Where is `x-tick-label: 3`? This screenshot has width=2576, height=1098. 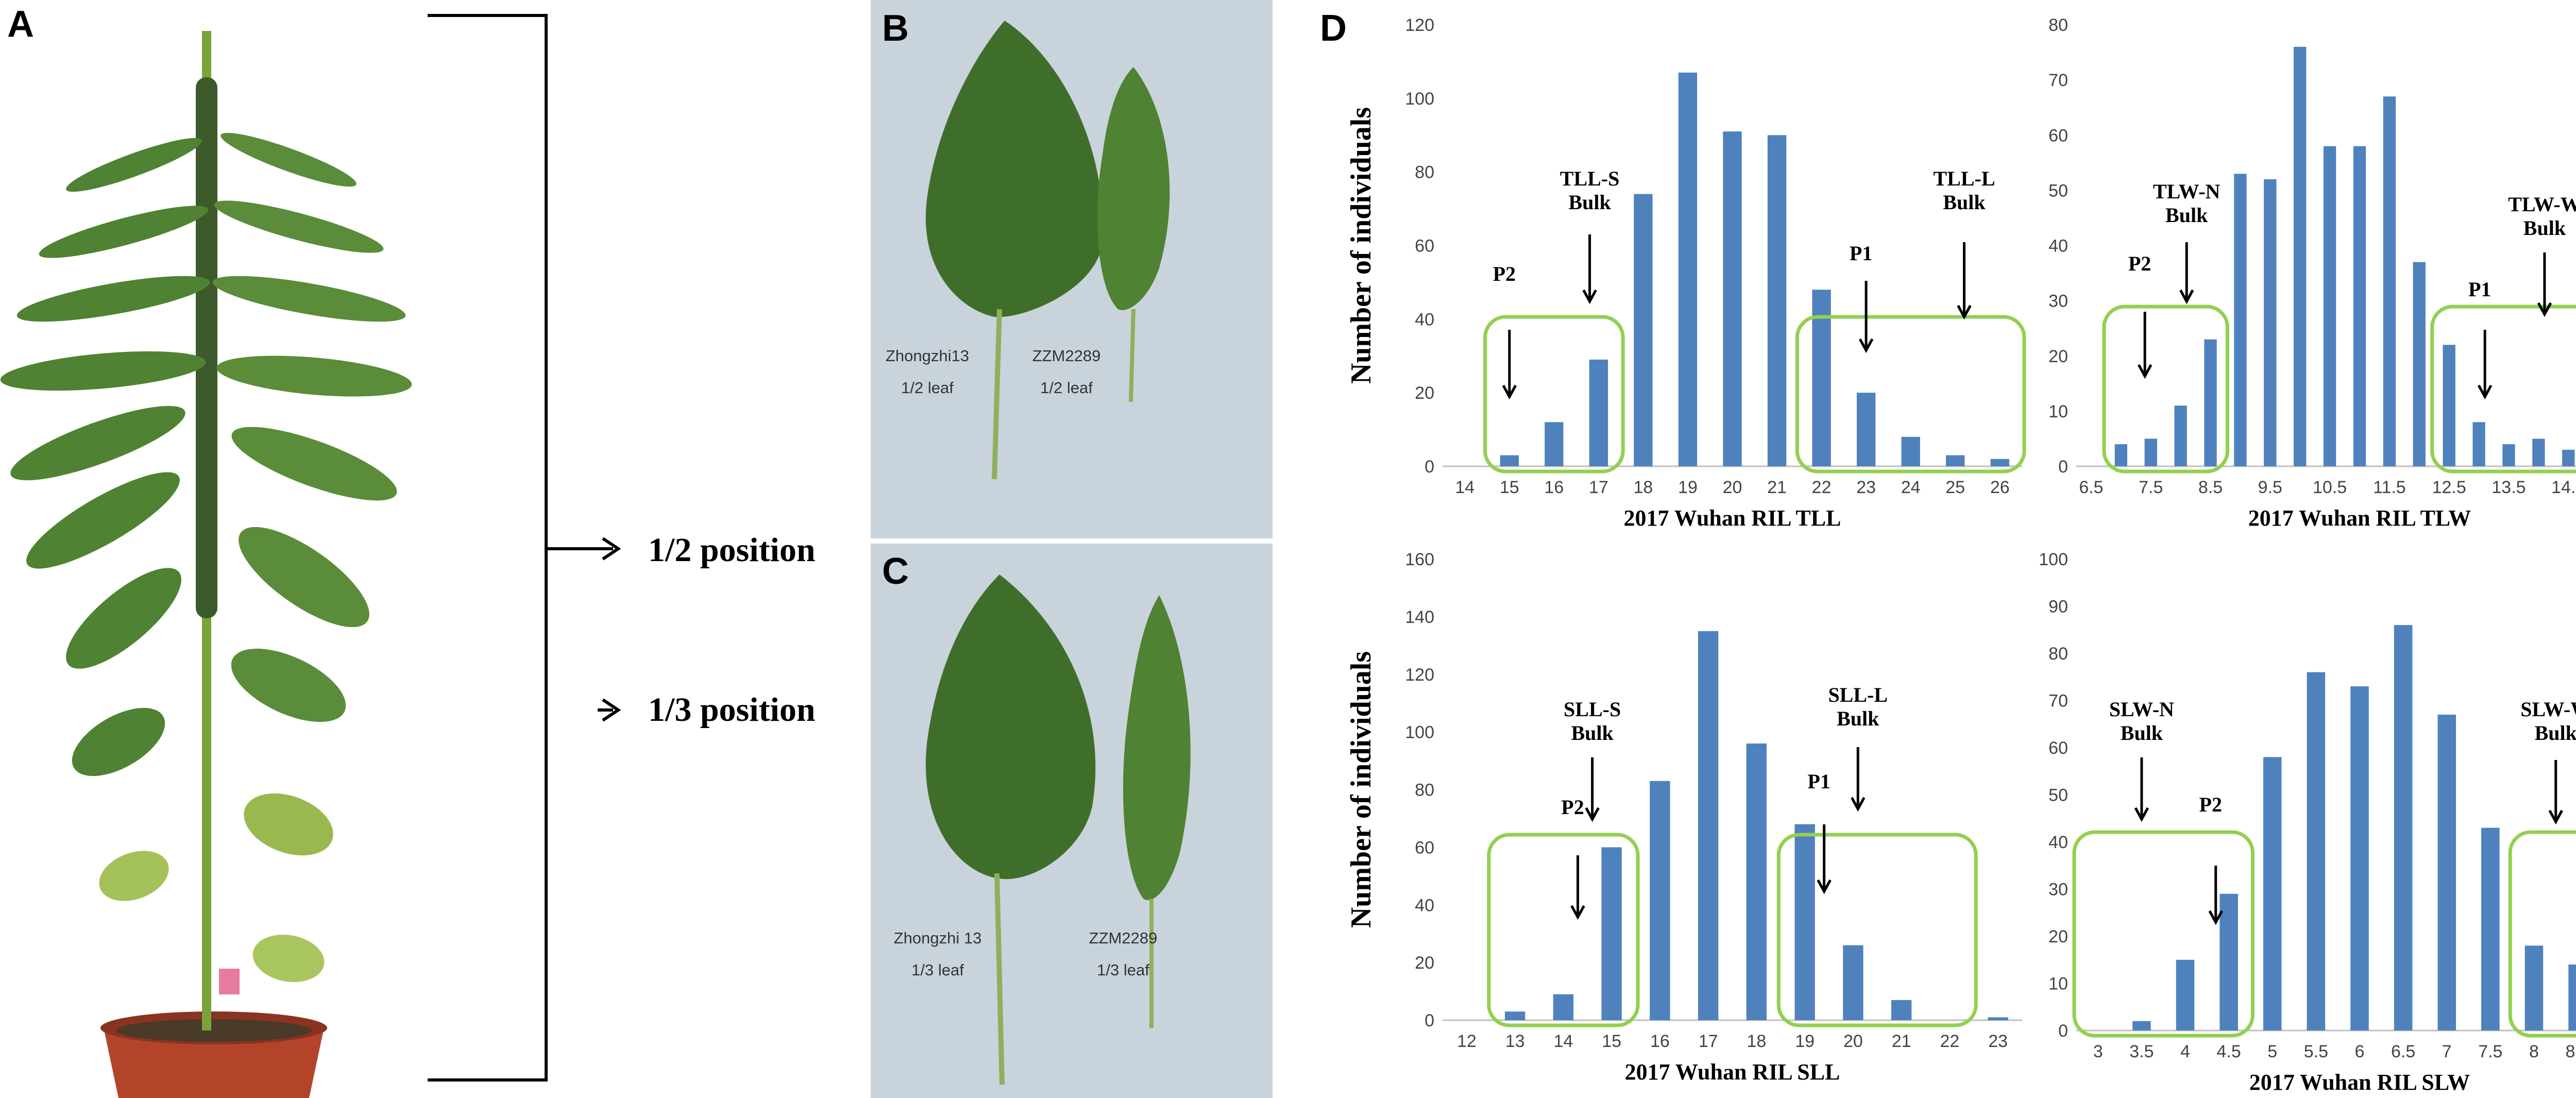
x-tick-label: 3 is located at coordinates (2098, 1051).